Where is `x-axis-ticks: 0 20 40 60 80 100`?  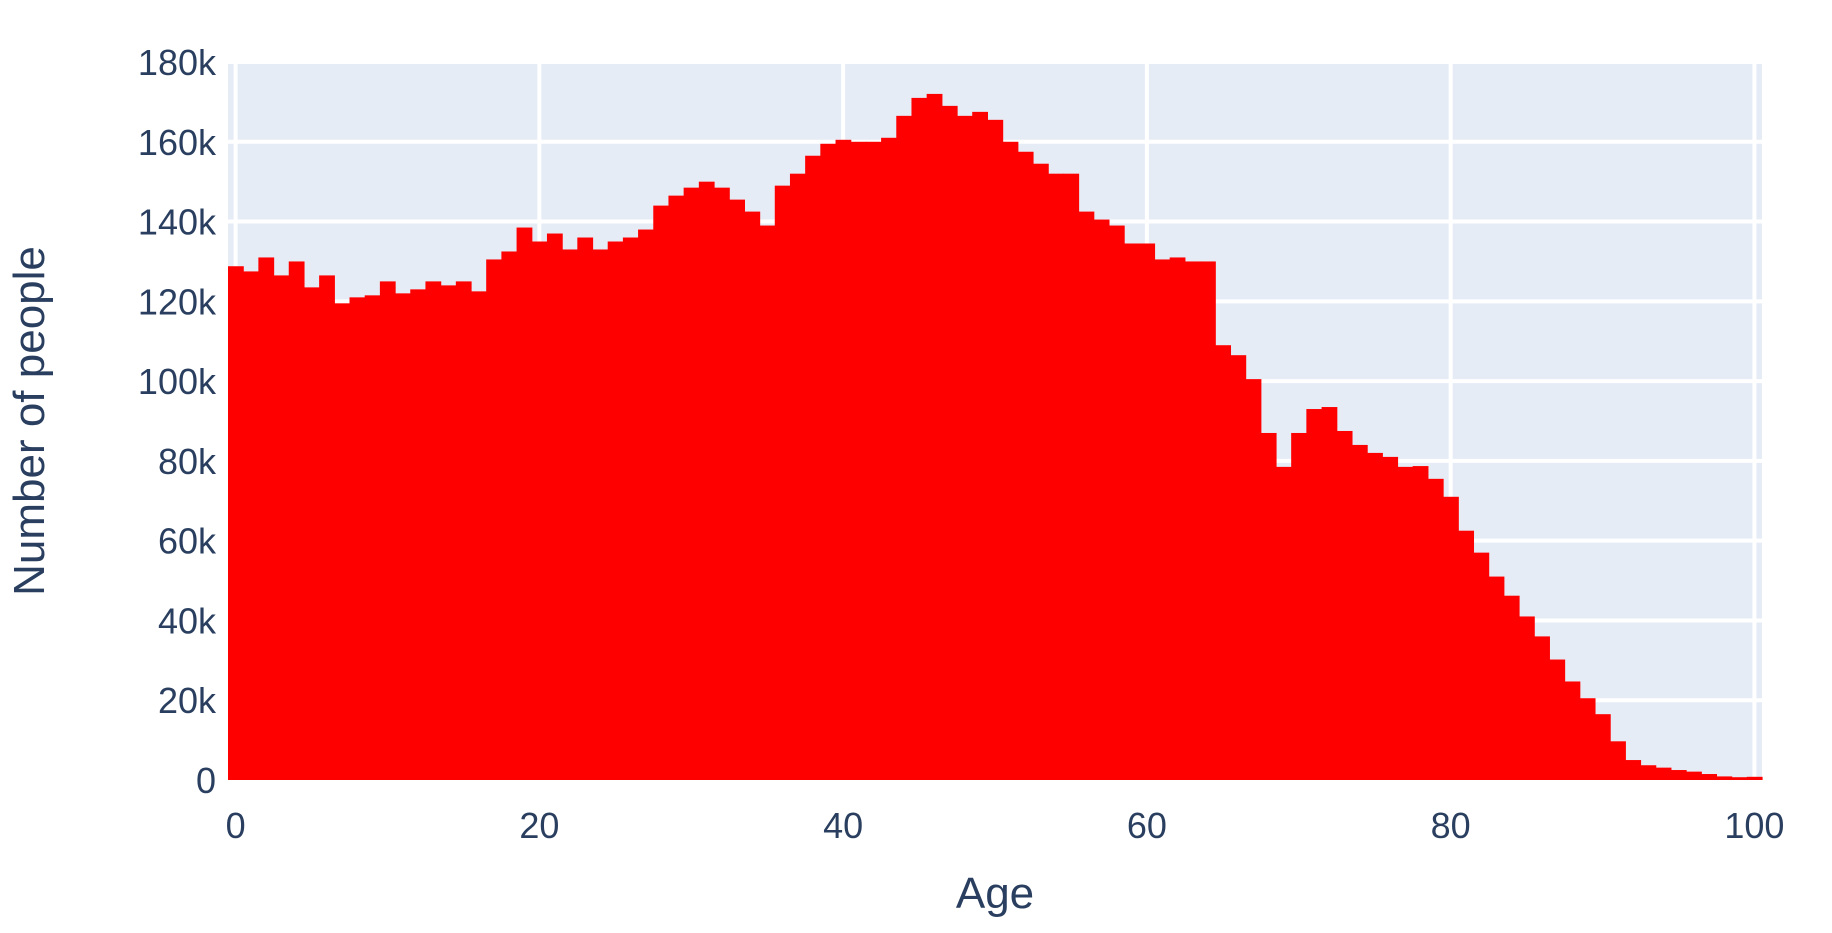 x-axis-ticks: 0 20 40 60 80 100 is located at coordinates (1005, 825).